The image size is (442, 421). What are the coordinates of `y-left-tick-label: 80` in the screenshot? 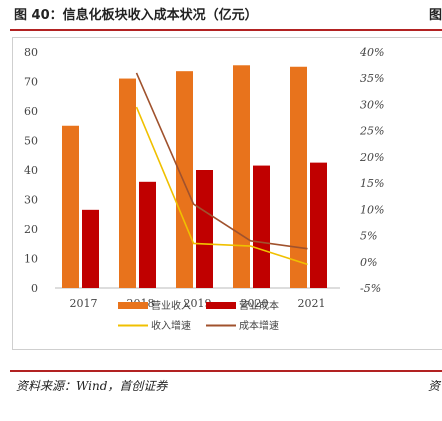 It's located at (31, 52).